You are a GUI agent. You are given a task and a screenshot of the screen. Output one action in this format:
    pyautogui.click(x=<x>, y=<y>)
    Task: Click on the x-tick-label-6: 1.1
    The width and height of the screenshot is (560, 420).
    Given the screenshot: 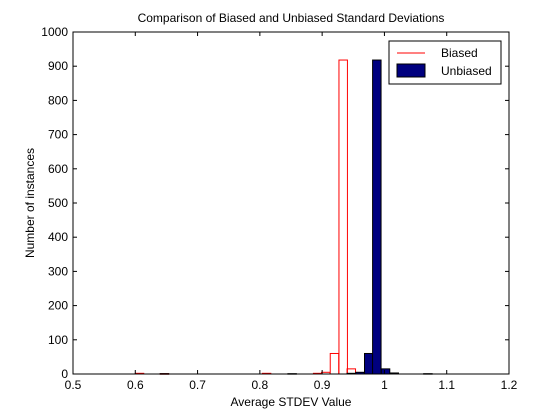 What is the action you would take?
    pyautogui.click(x=446, y=385)
    